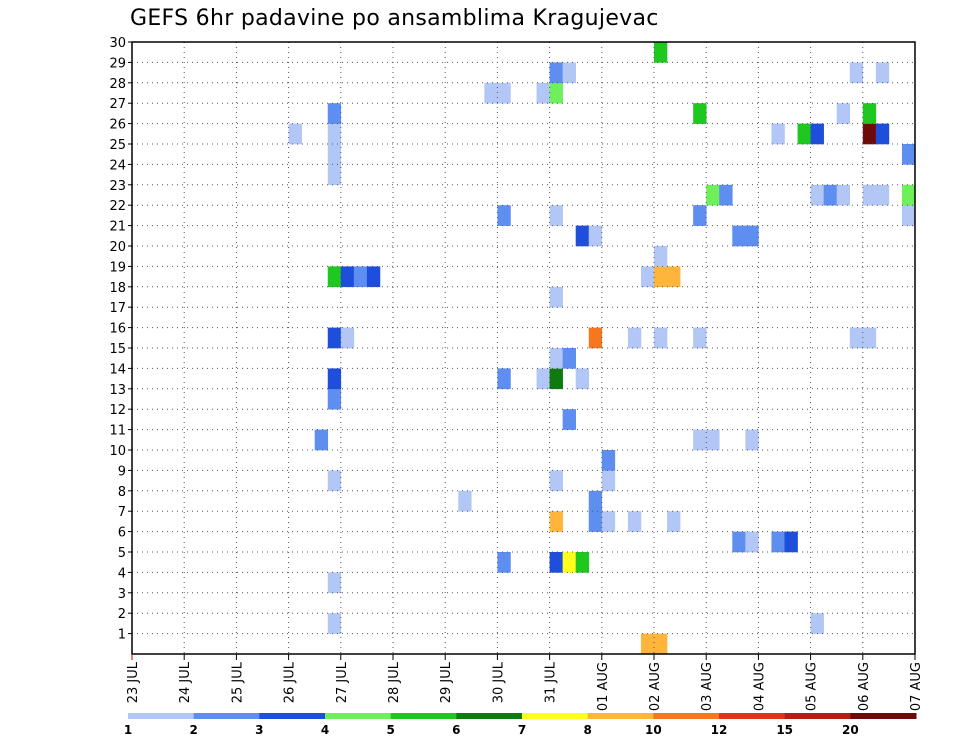 The width and height of the screenshot is (960, 742). What do you see at coordinates (551, 682) in the screenshot?
I see `x-tick-label: 31 JUL` at bounding box center [551, 682].